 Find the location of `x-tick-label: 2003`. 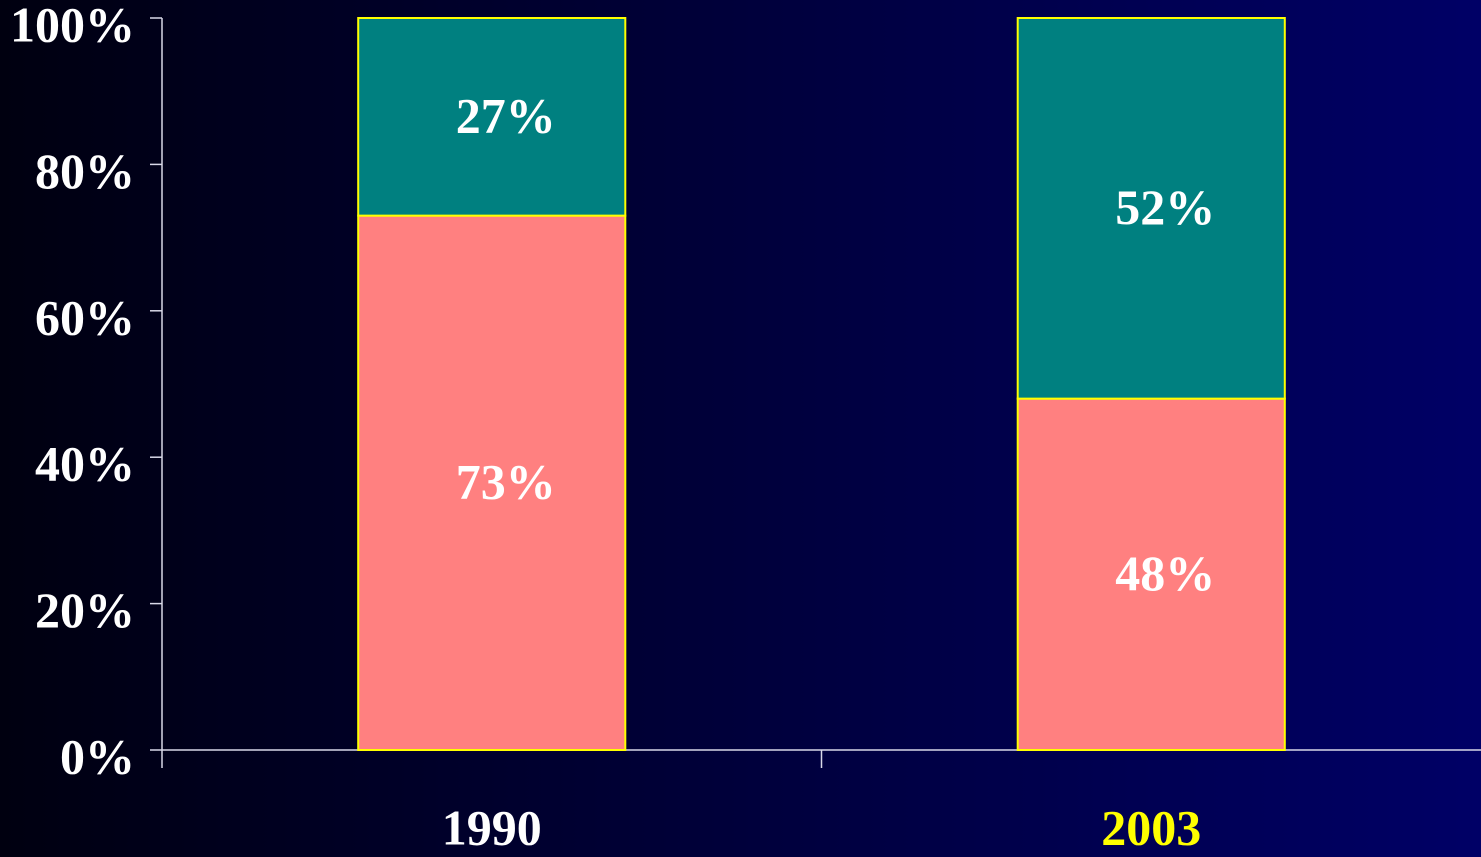

x-tick-label: 2003 is located at coordinates (1151, 827).